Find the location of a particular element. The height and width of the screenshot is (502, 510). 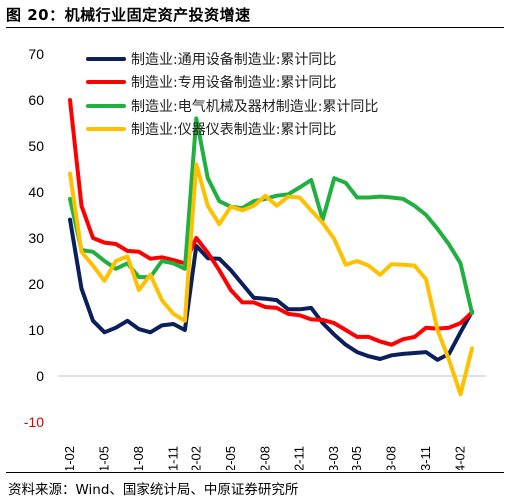

x-tick-label: 2022-02 is located at coordinates (195, 458).